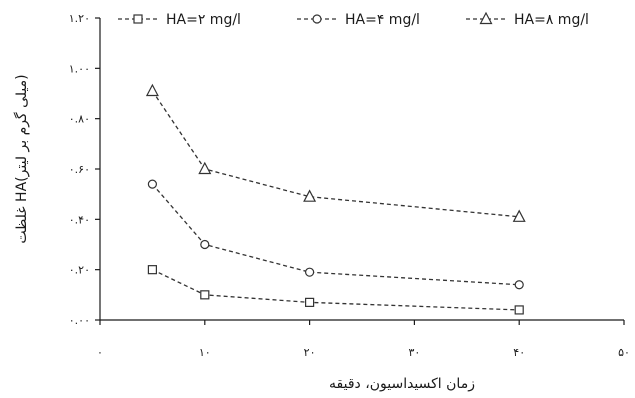  What do you see at coordinates (363, 339) in the screenshot?
I see `x-ticks: ۰ ۱۰ ۲۰ ۳۰ ۴۰ ۵۰` at bounding box center [363, 339].